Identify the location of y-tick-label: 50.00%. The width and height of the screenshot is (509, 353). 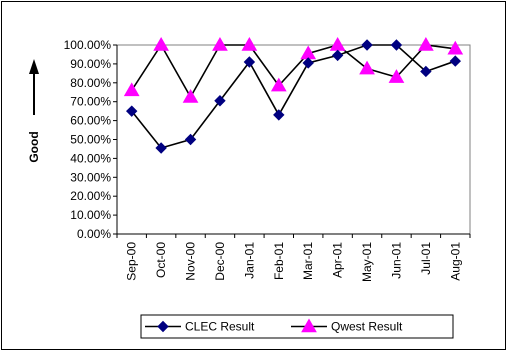
(90, 140).